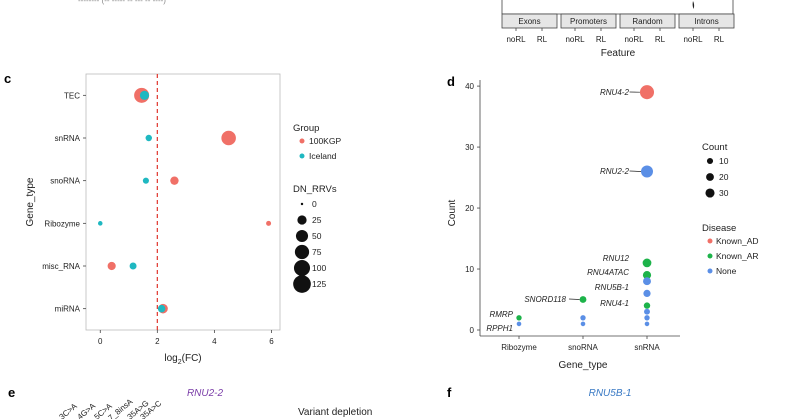 This screenshot has width=800, height=419. Describe the element at coordinates (315, 189) in the screenshot. I see `legend-size-title: DN_RRVs` at that location.